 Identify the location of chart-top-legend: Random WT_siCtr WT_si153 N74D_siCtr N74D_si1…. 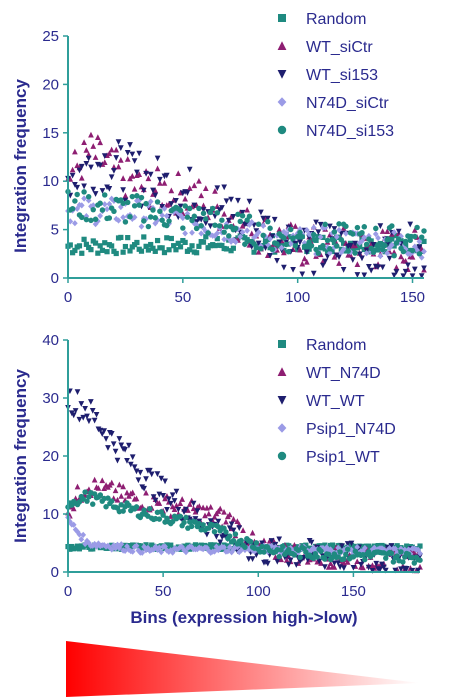
(335, 75).